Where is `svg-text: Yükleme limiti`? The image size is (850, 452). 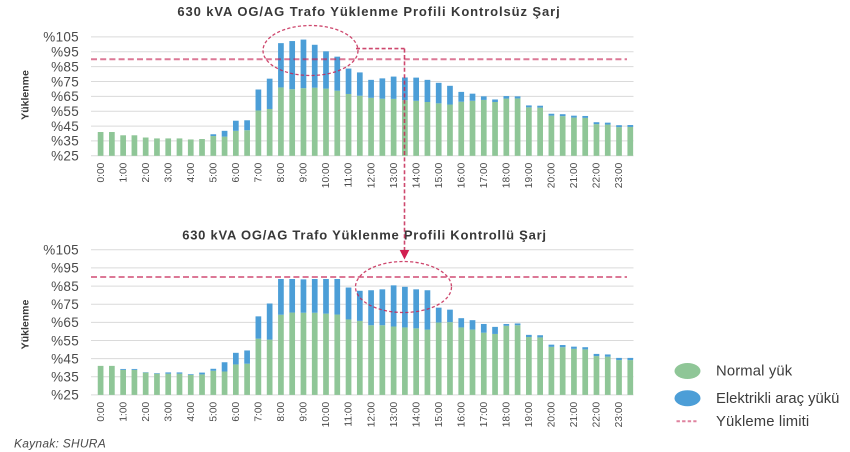 svg-text: Yükleme limiti is located at coordinates (762, 422).